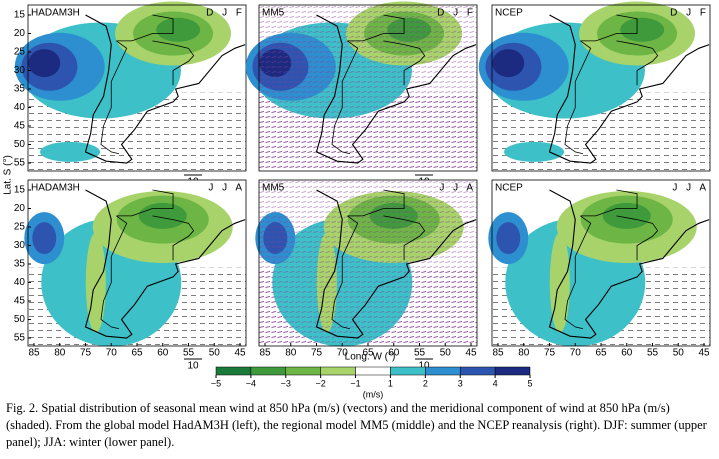  What do you see at coordinates (20, 282) in the screenshot?
I see `y-tick-label: 40` at bounding box center [20, 282].